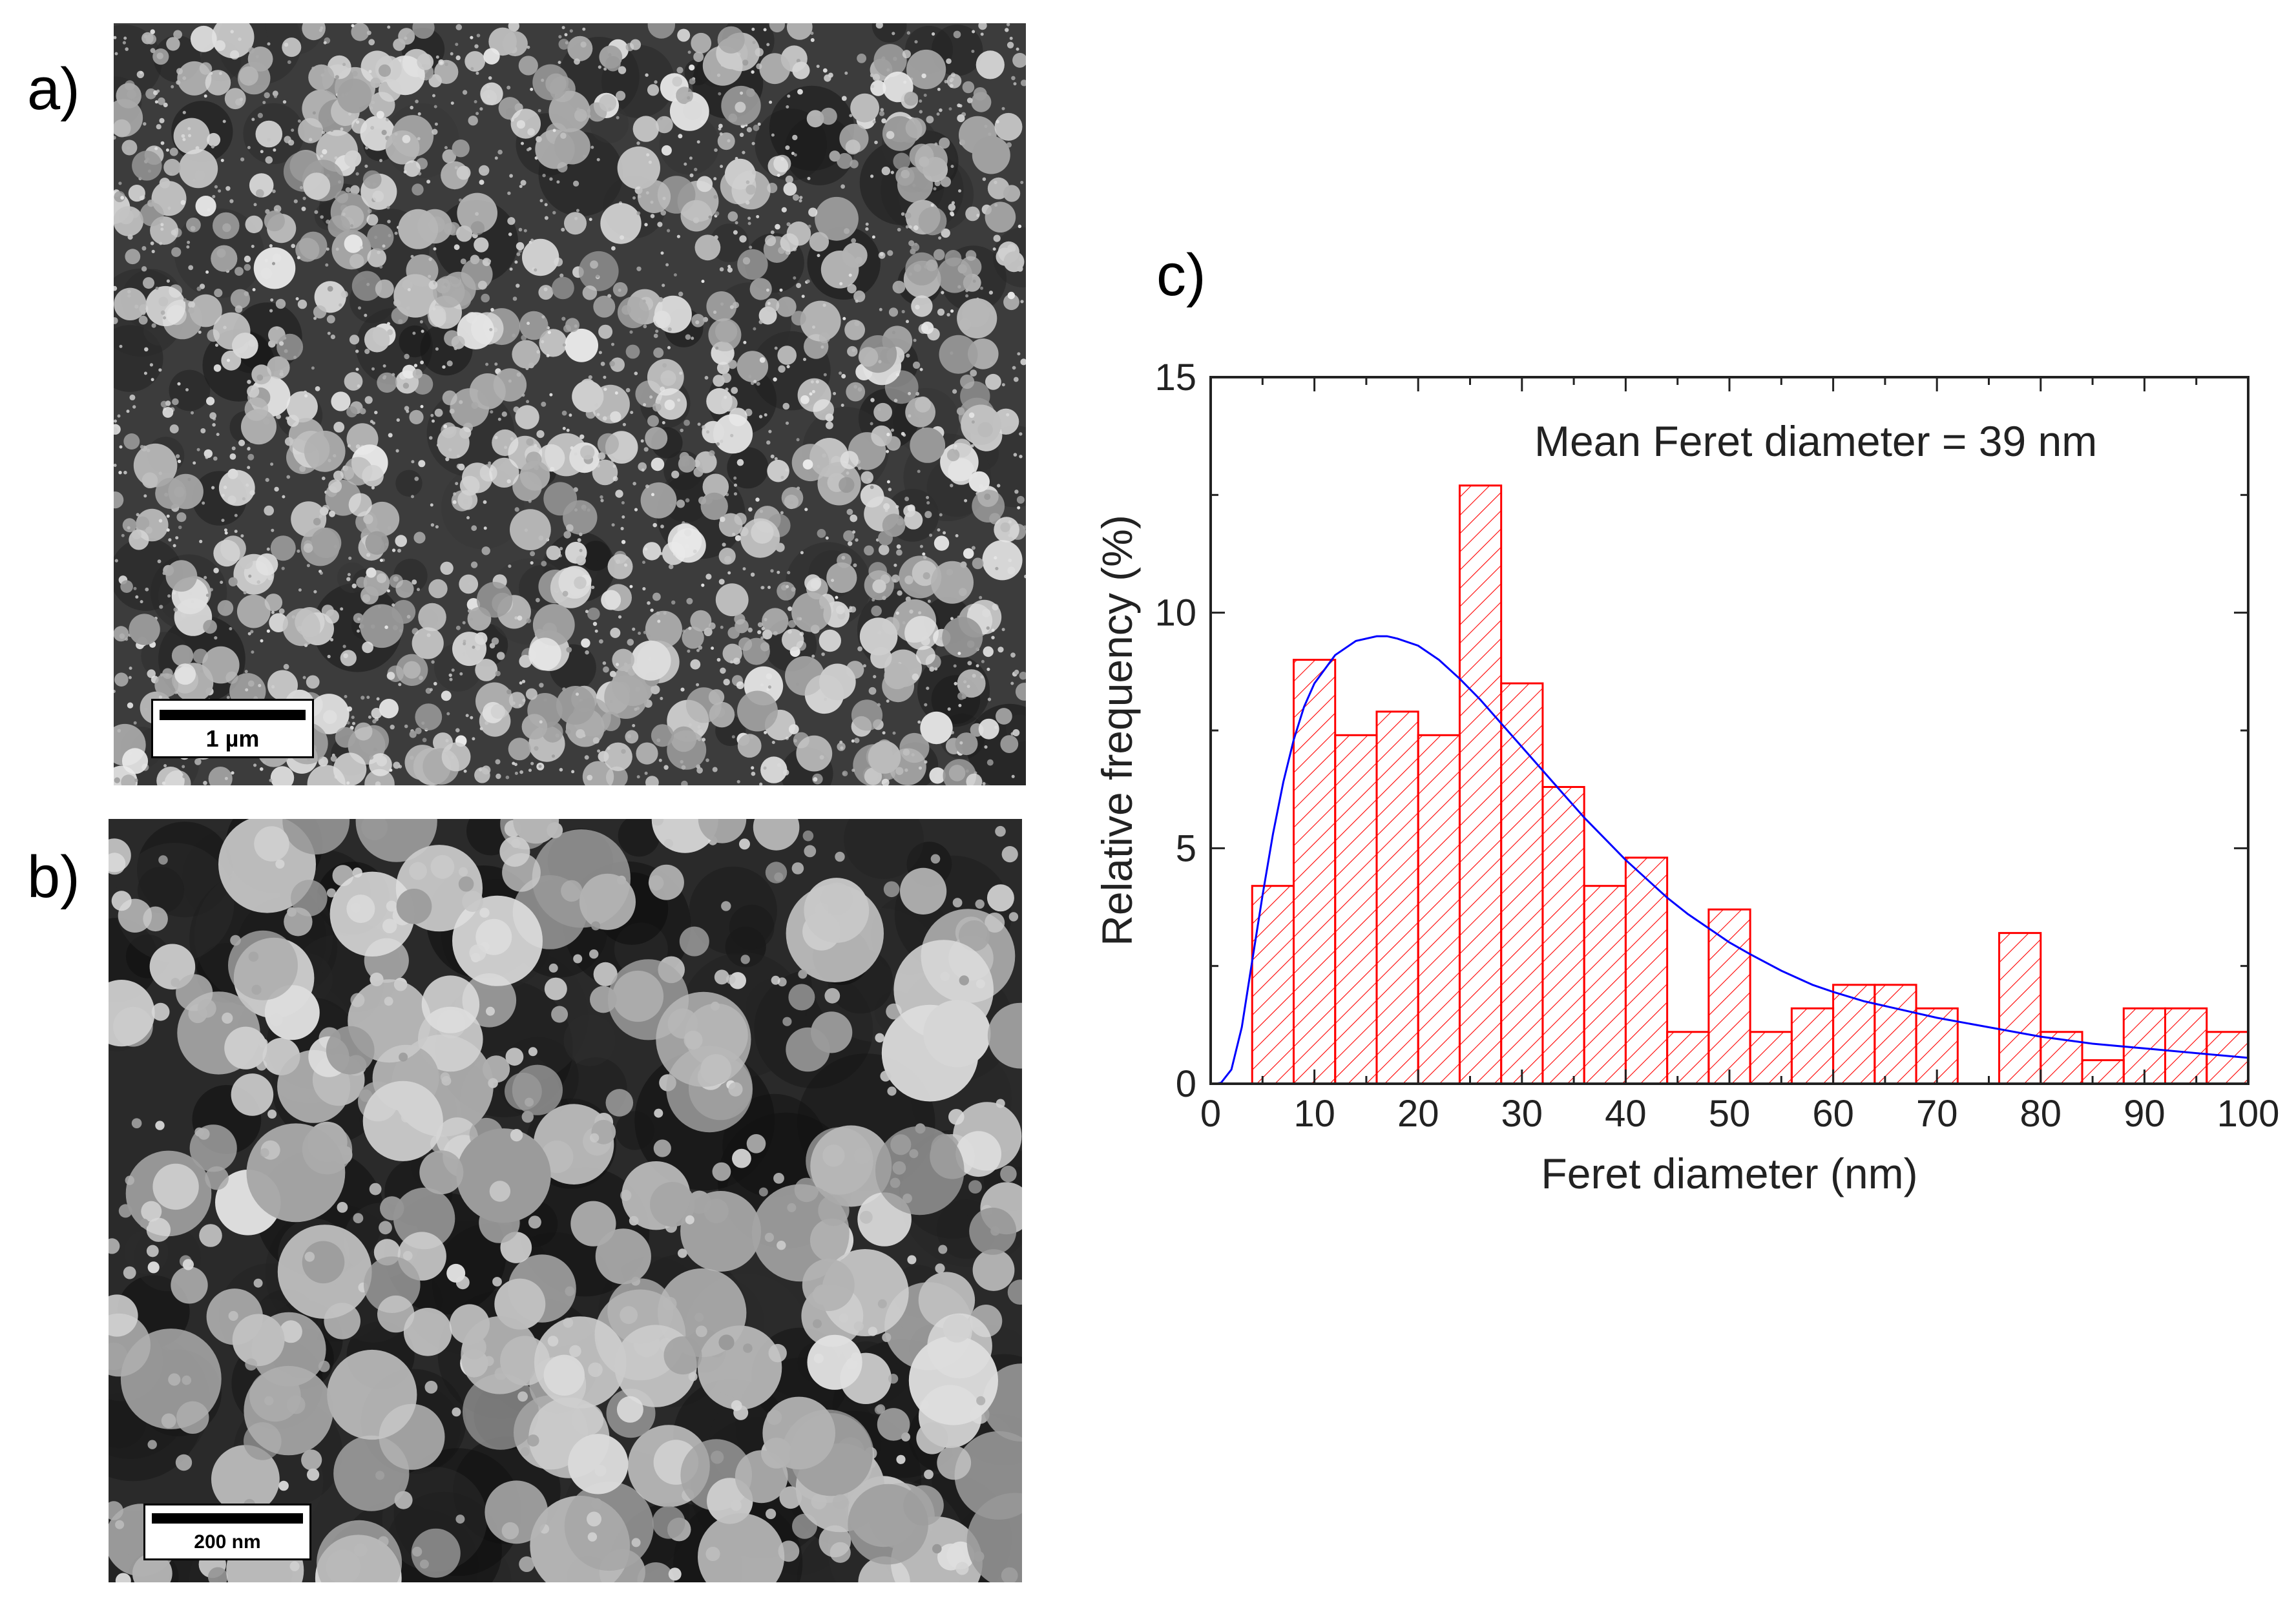 This screenshot has width=2296, height=1603. Describe the element at coordinates (1816, 441) in the screenshot. I see `mean-annotation: Mean Feret diameter = 39 nm` at that location.